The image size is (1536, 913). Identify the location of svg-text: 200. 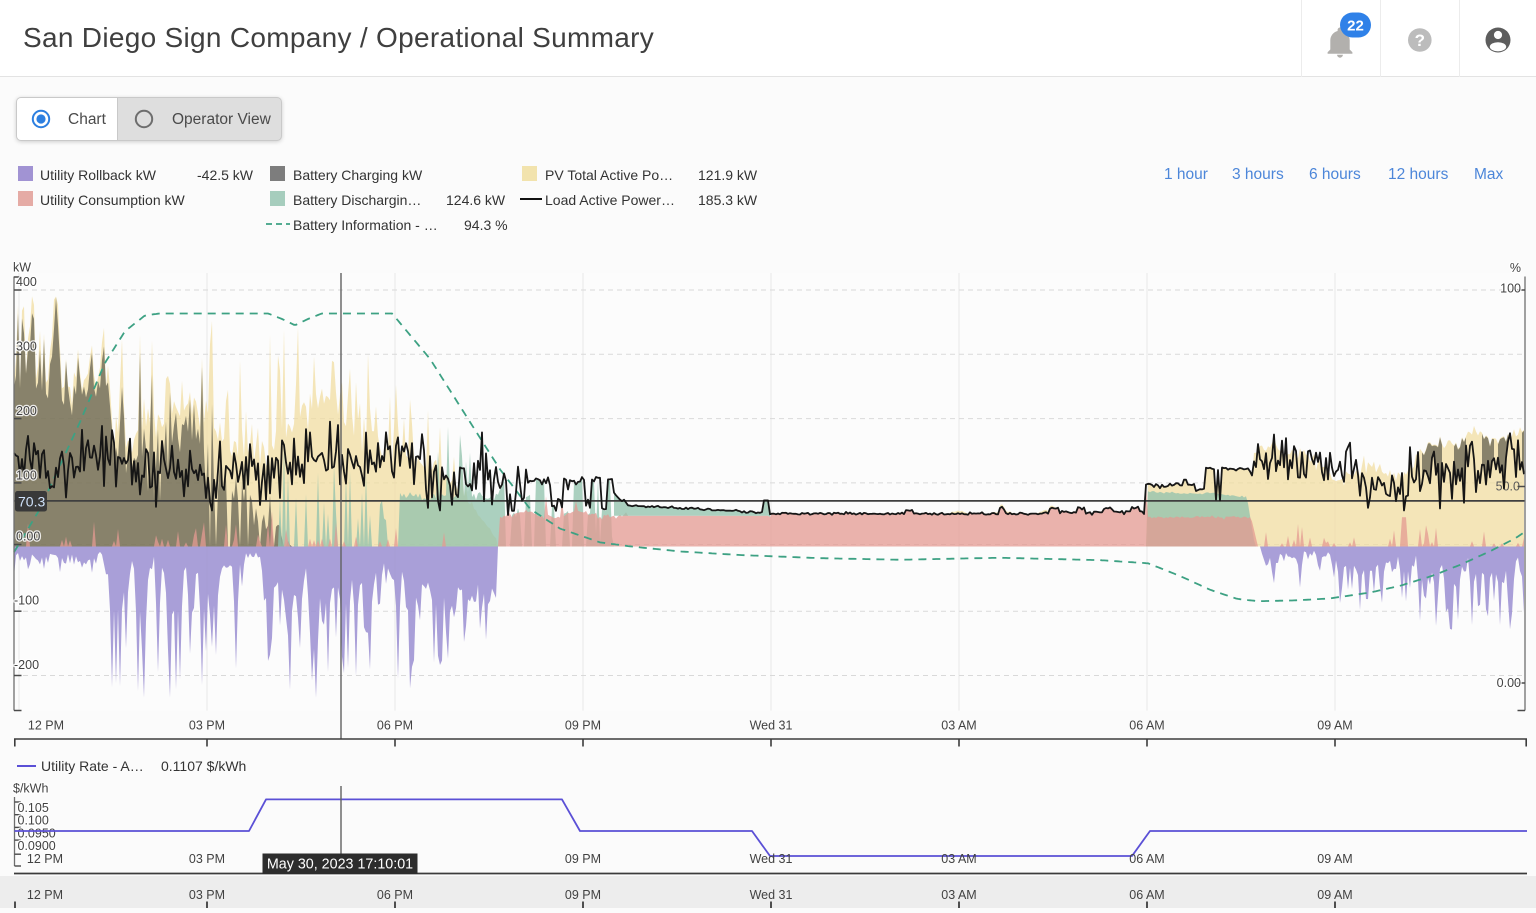
(26, 411).